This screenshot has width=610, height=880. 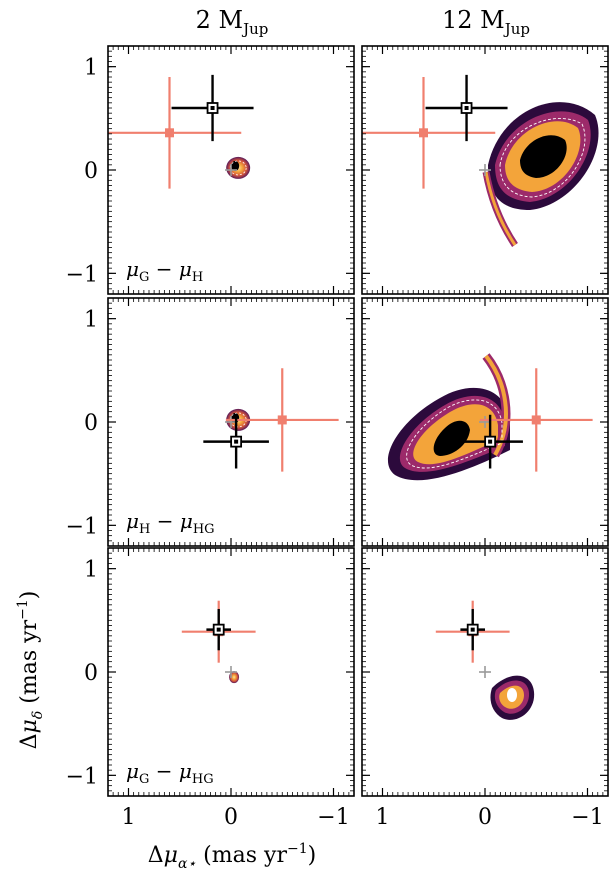 I want to click on panel-r0-c0: 1 0 −1 μG − μH, so click(x=210, y=170).